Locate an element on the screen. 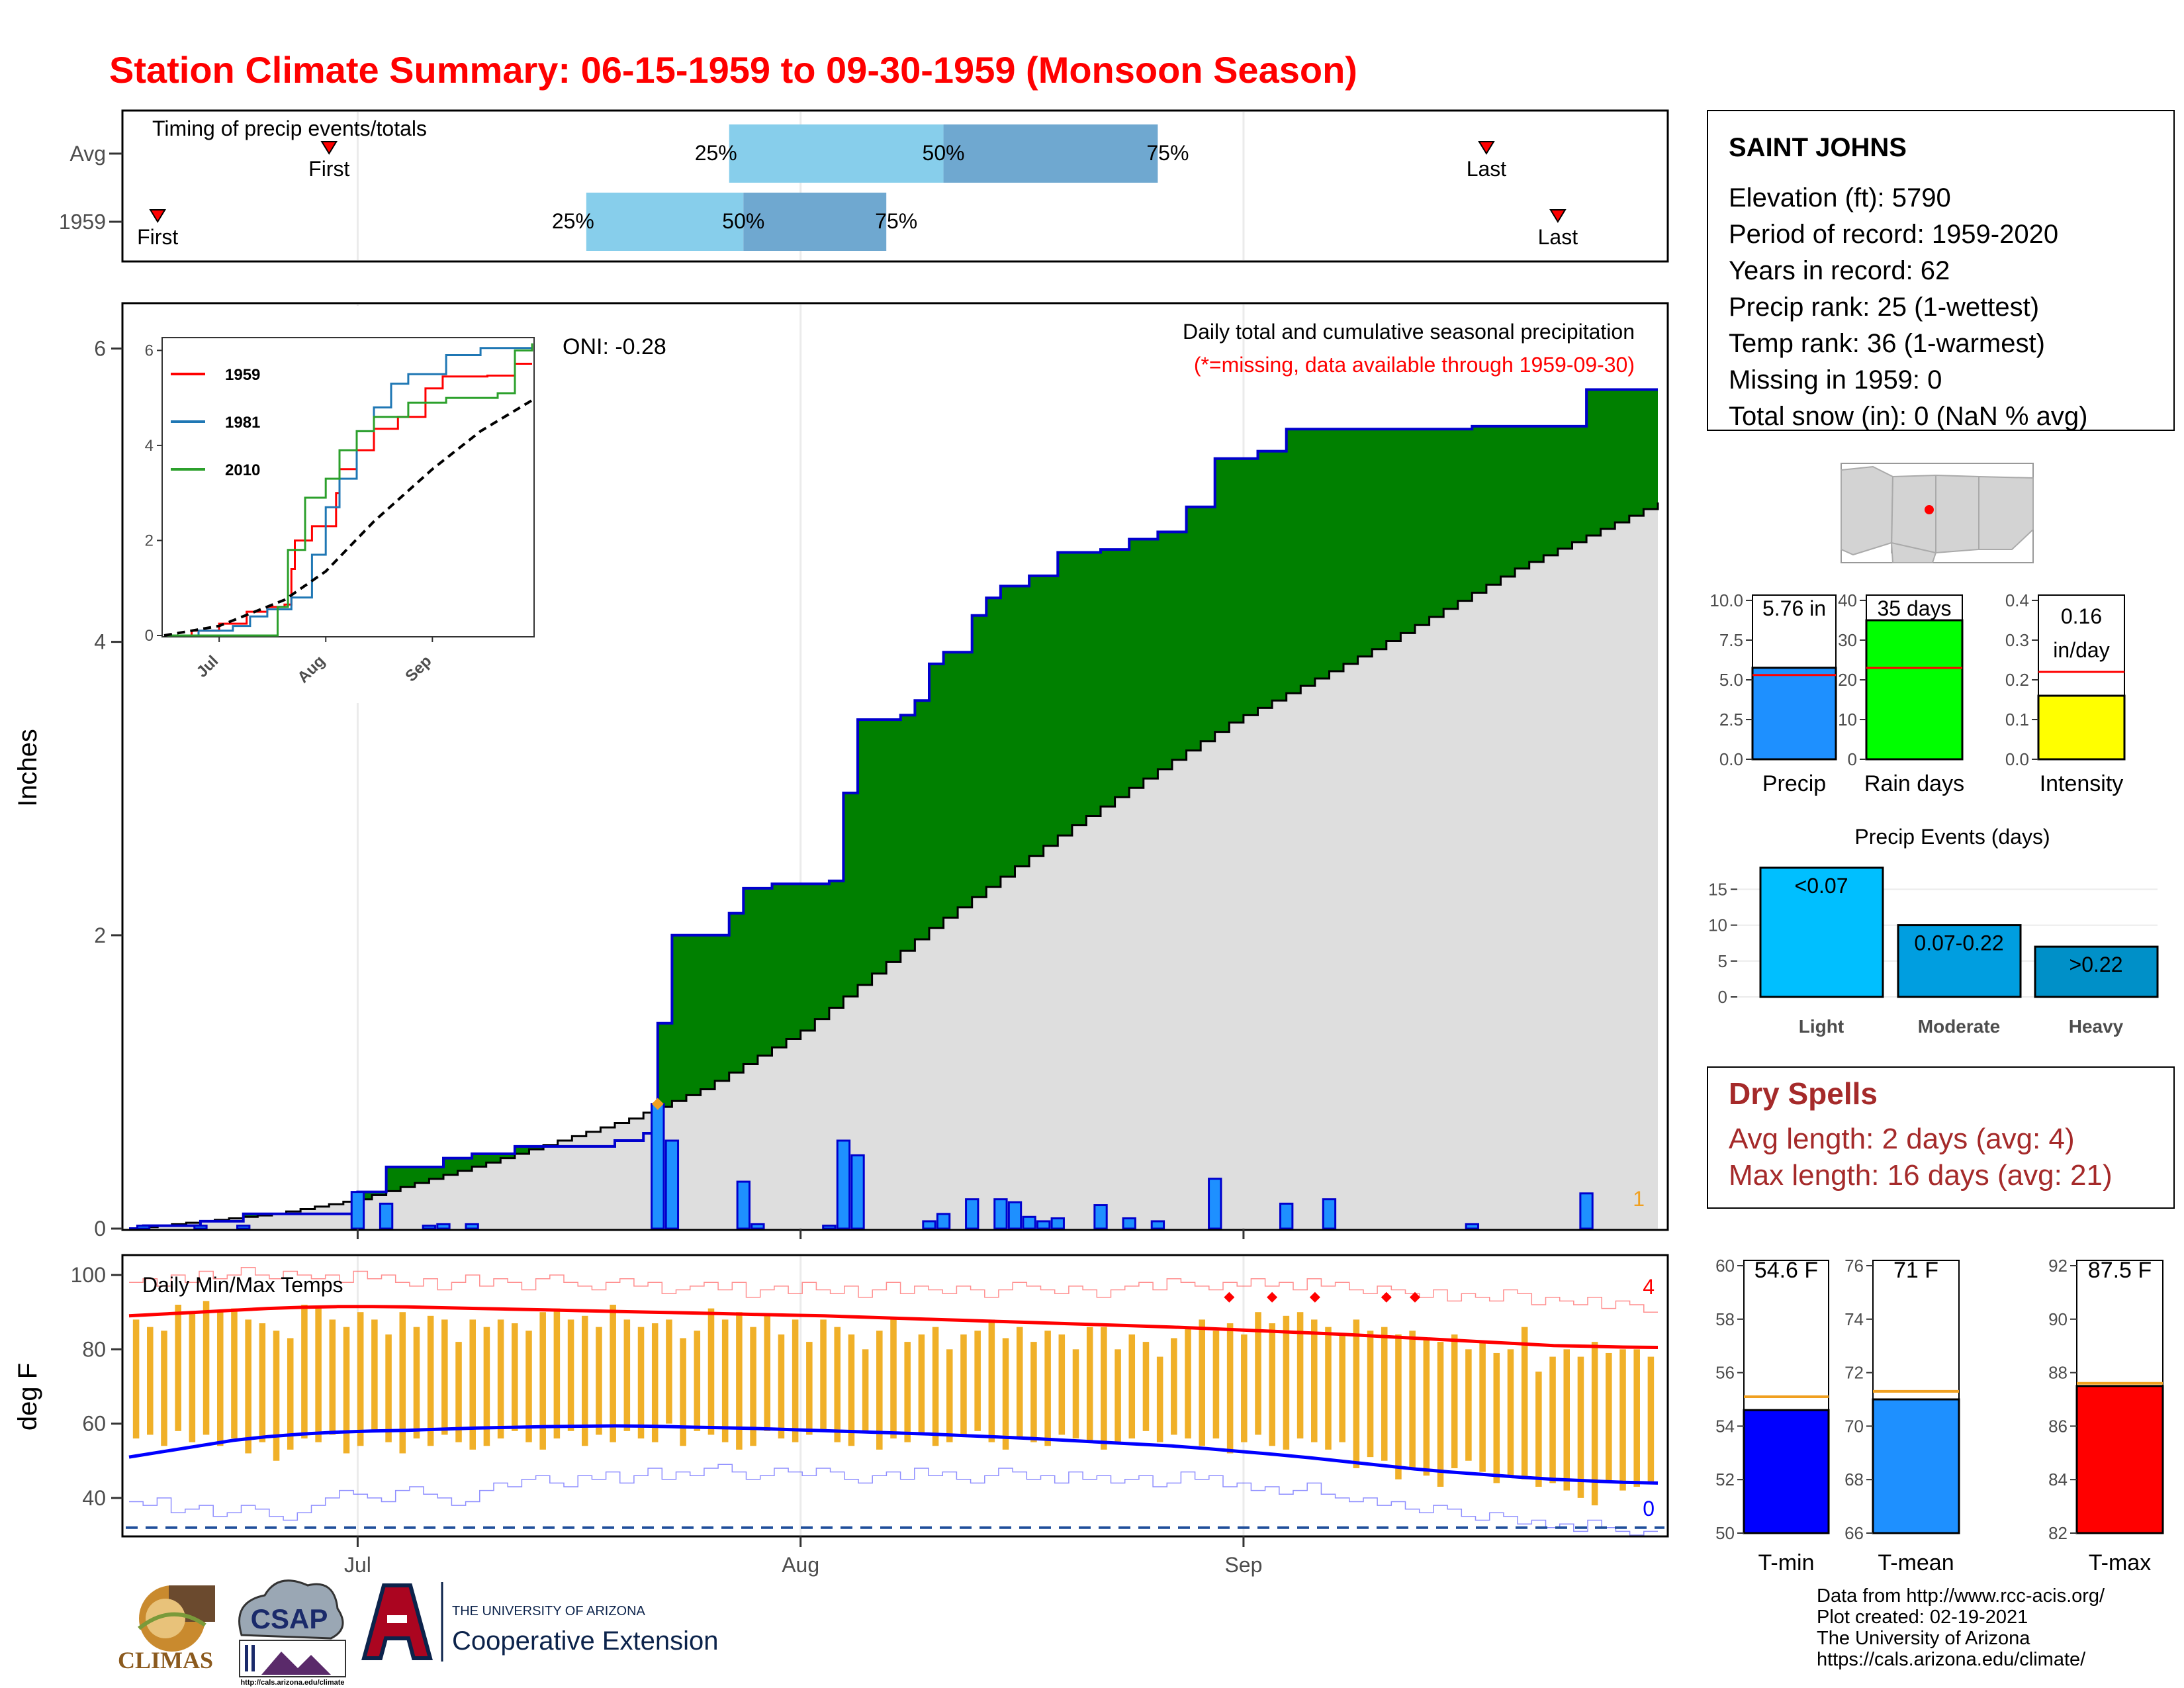 The height and width of the screenshot is (1688, 2184). precip-tick-label: 0.0 is located at coordinates (1731, 759).